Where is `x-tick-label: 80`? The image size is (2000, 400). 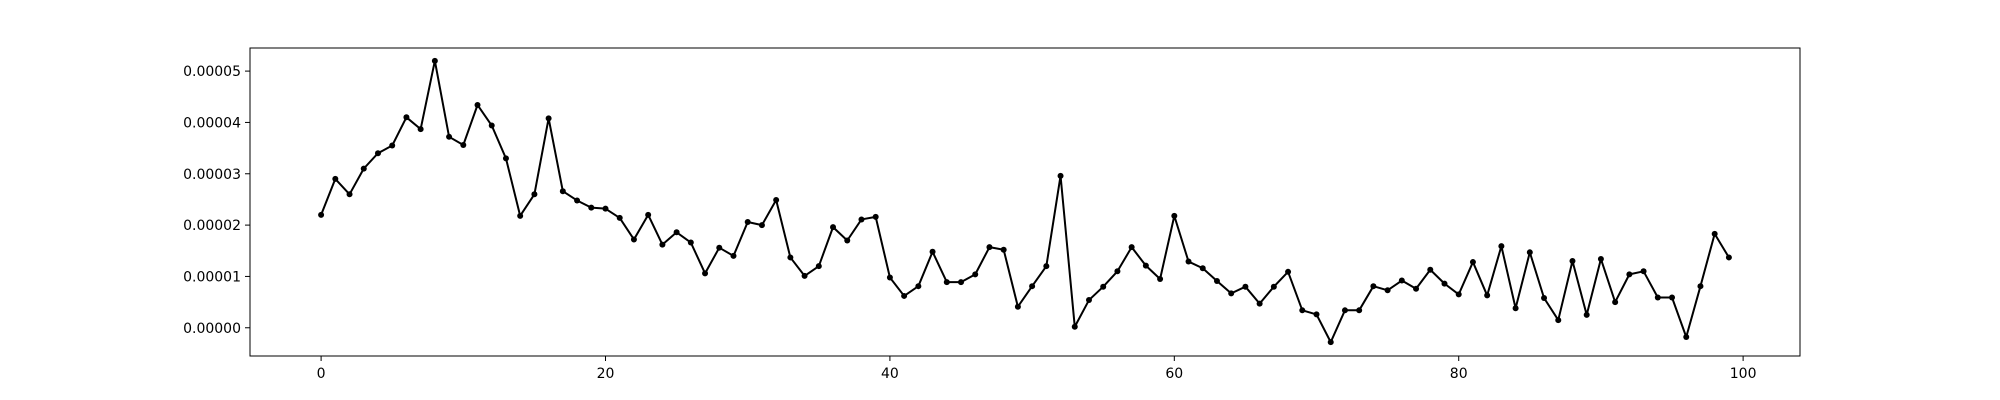 x-tick-label: 80 is located at coordinates (1459, 374).